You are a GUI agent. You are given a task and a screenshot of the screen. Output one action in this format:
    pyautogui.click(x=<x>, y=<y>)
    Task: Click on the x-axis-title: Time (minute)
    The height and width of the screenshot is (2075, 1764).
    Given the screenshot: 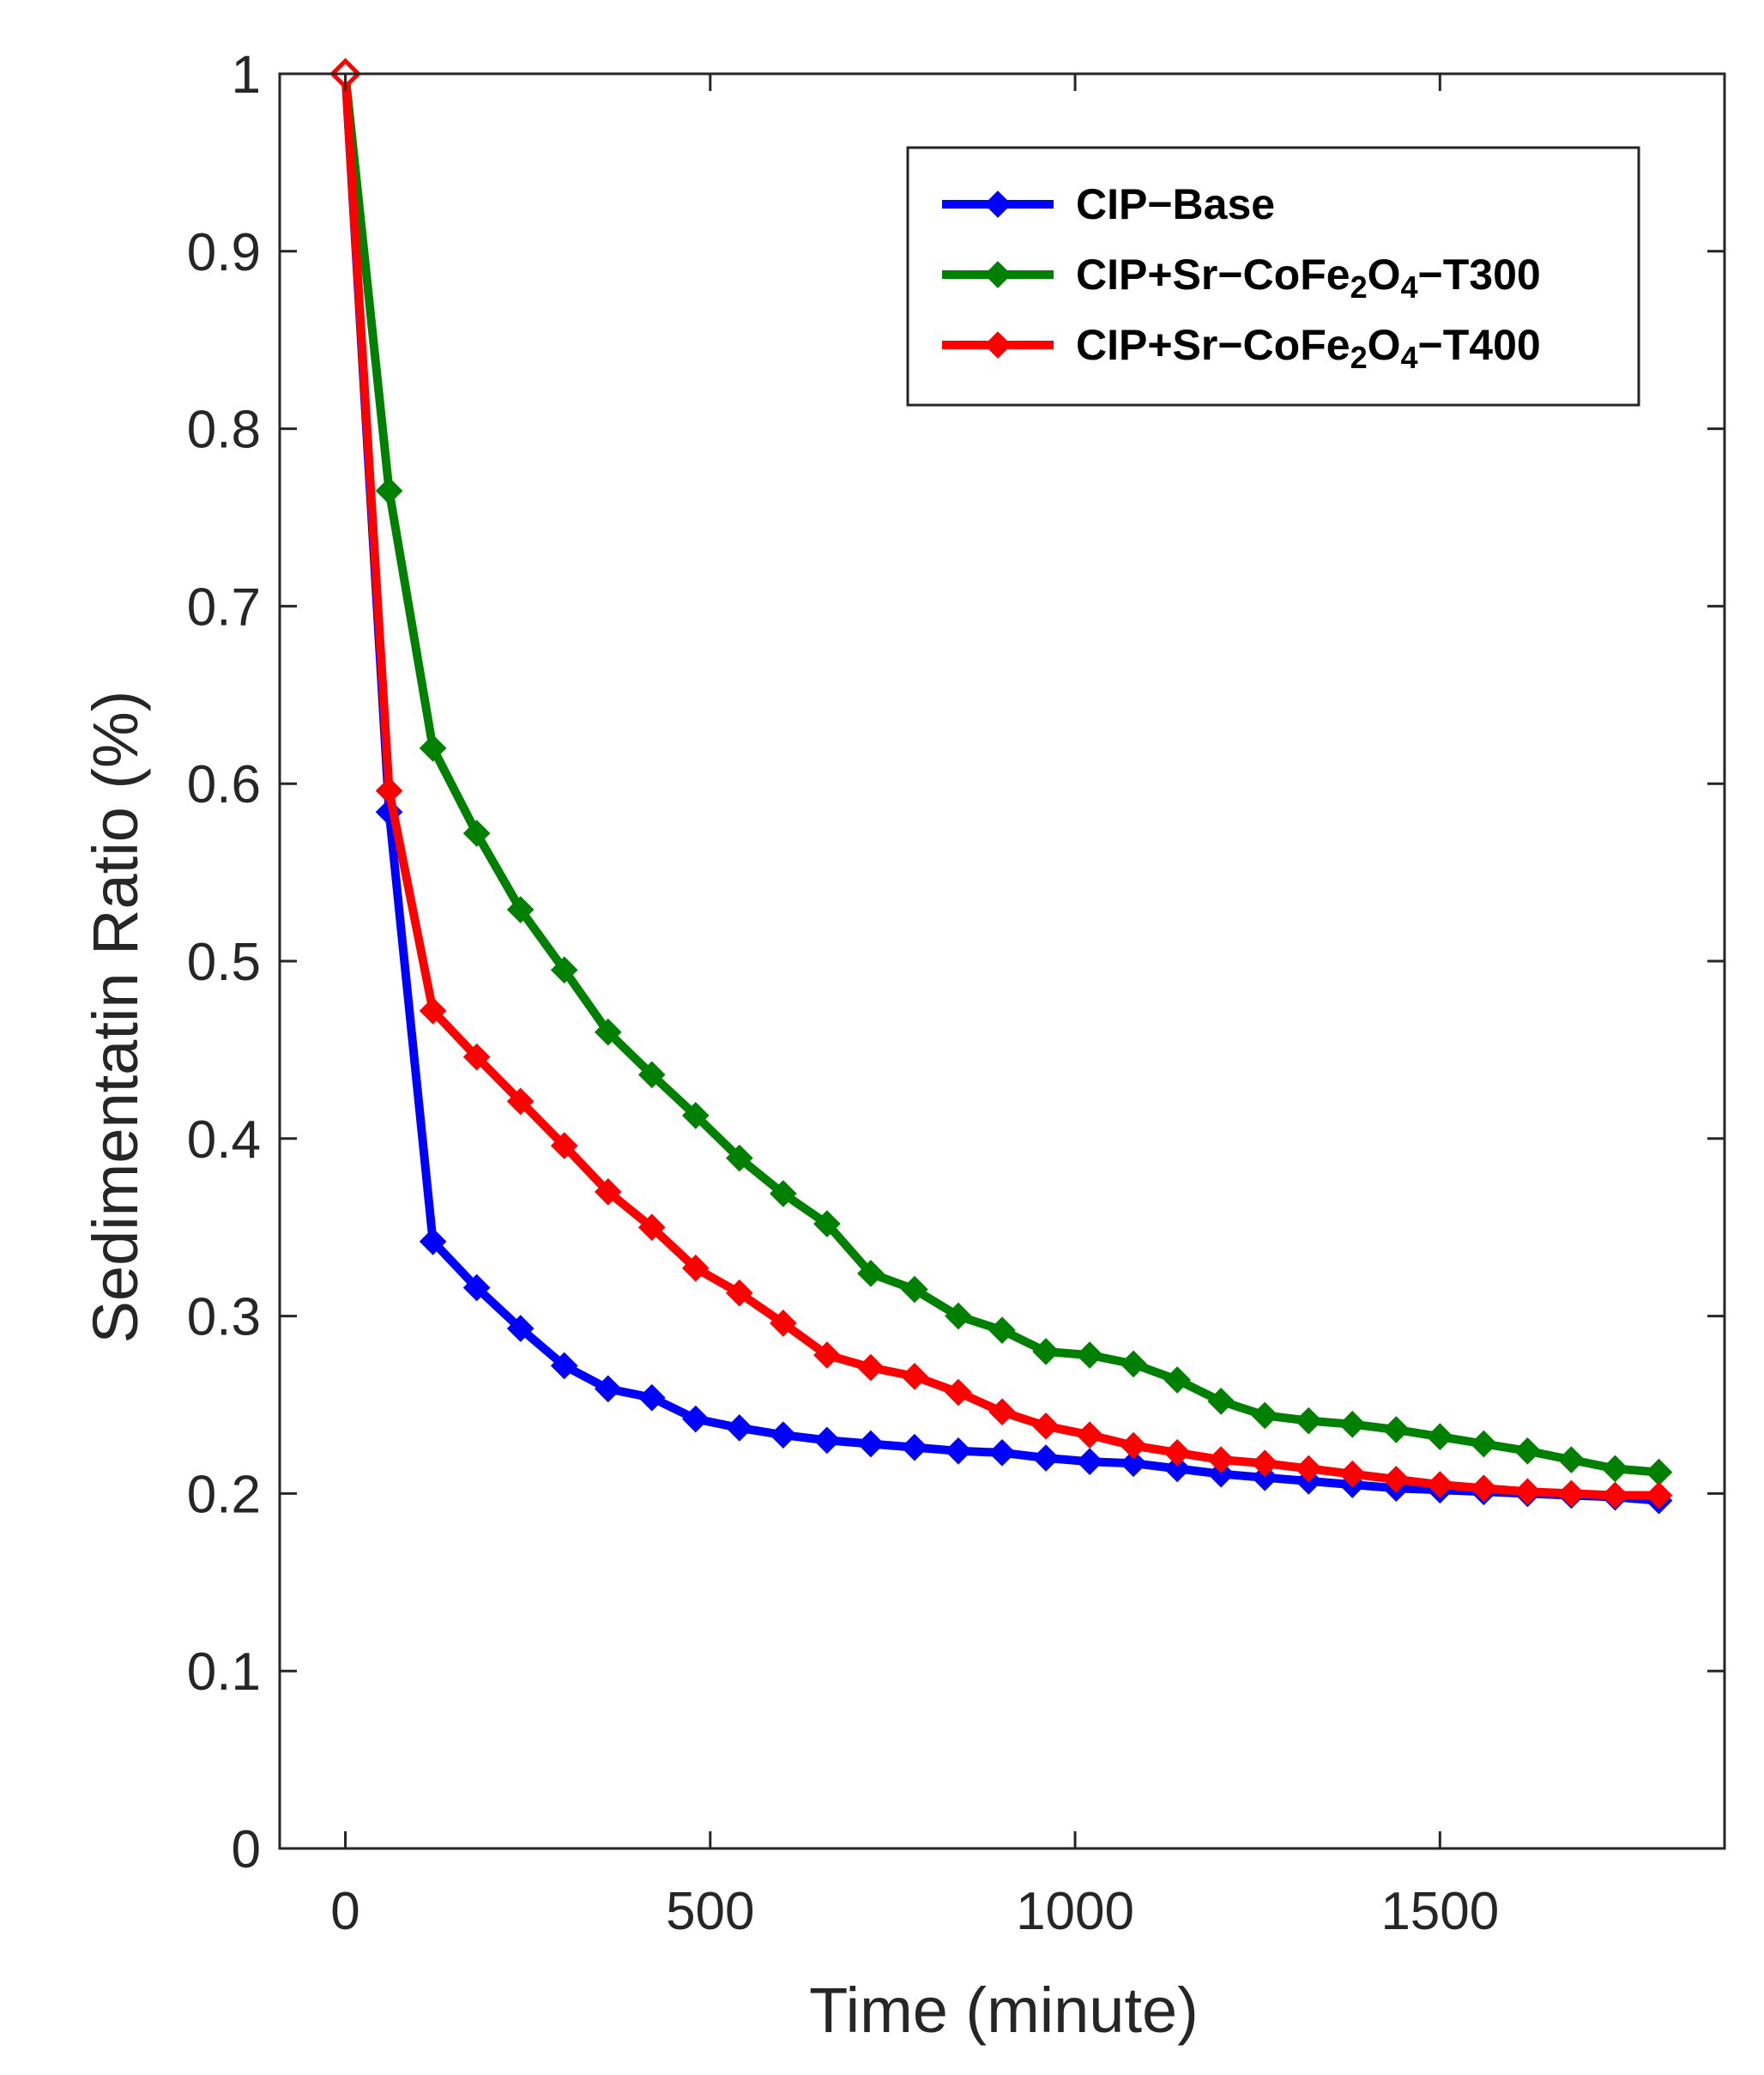 What is the action you would take?
    pyautogui.click(x=1004, y=2010)
    